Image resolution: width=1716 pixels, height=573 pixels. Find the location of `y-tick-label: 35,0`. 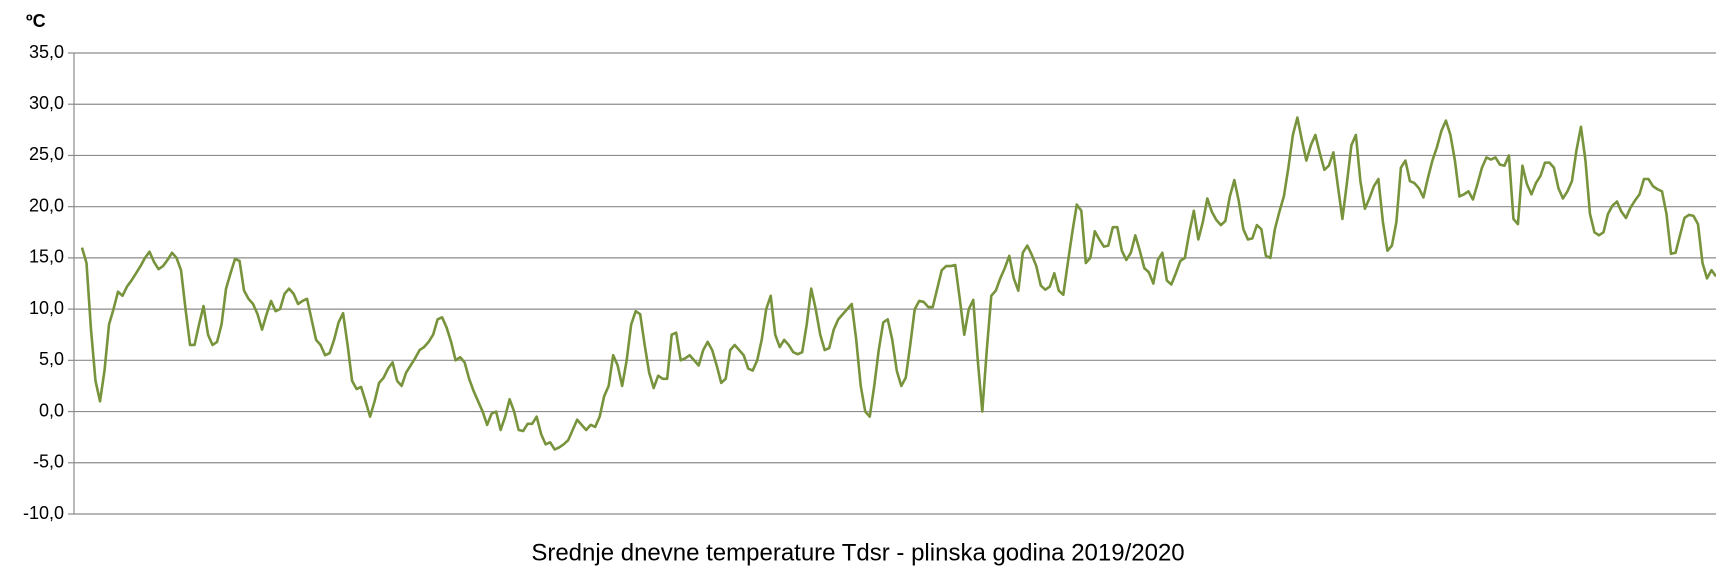

y-tick-label: 35,0 is located at coordinates (46, 52).